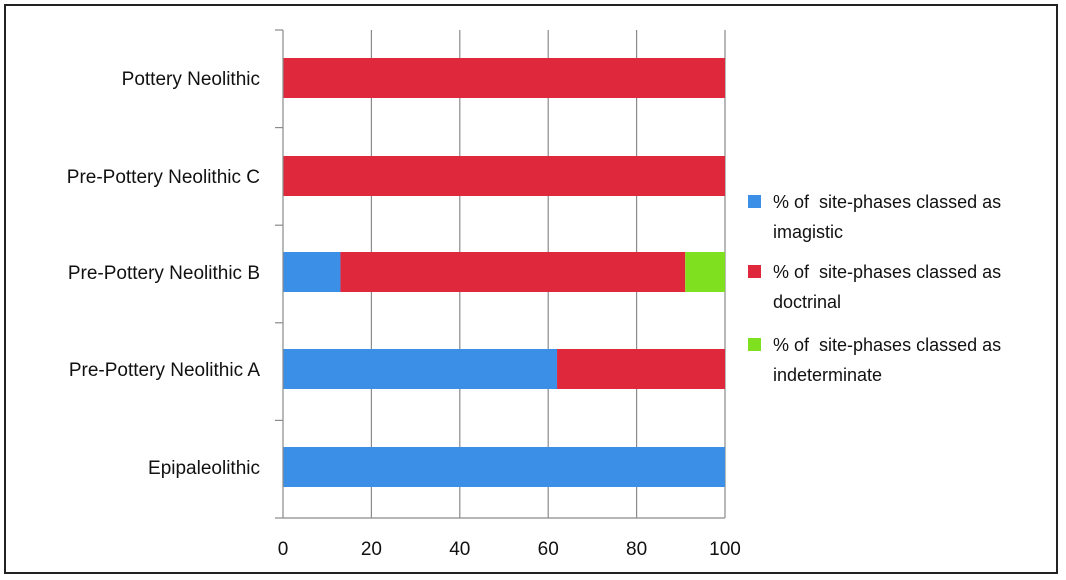  I want to click on x-tick-label: 60, so click(548, 549).